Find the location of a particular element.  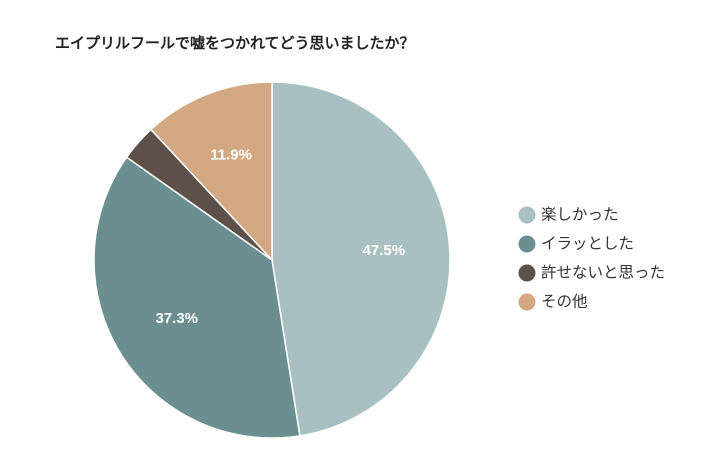

legend-label-3: 許せないと思った is located at coordinates (603, 273).